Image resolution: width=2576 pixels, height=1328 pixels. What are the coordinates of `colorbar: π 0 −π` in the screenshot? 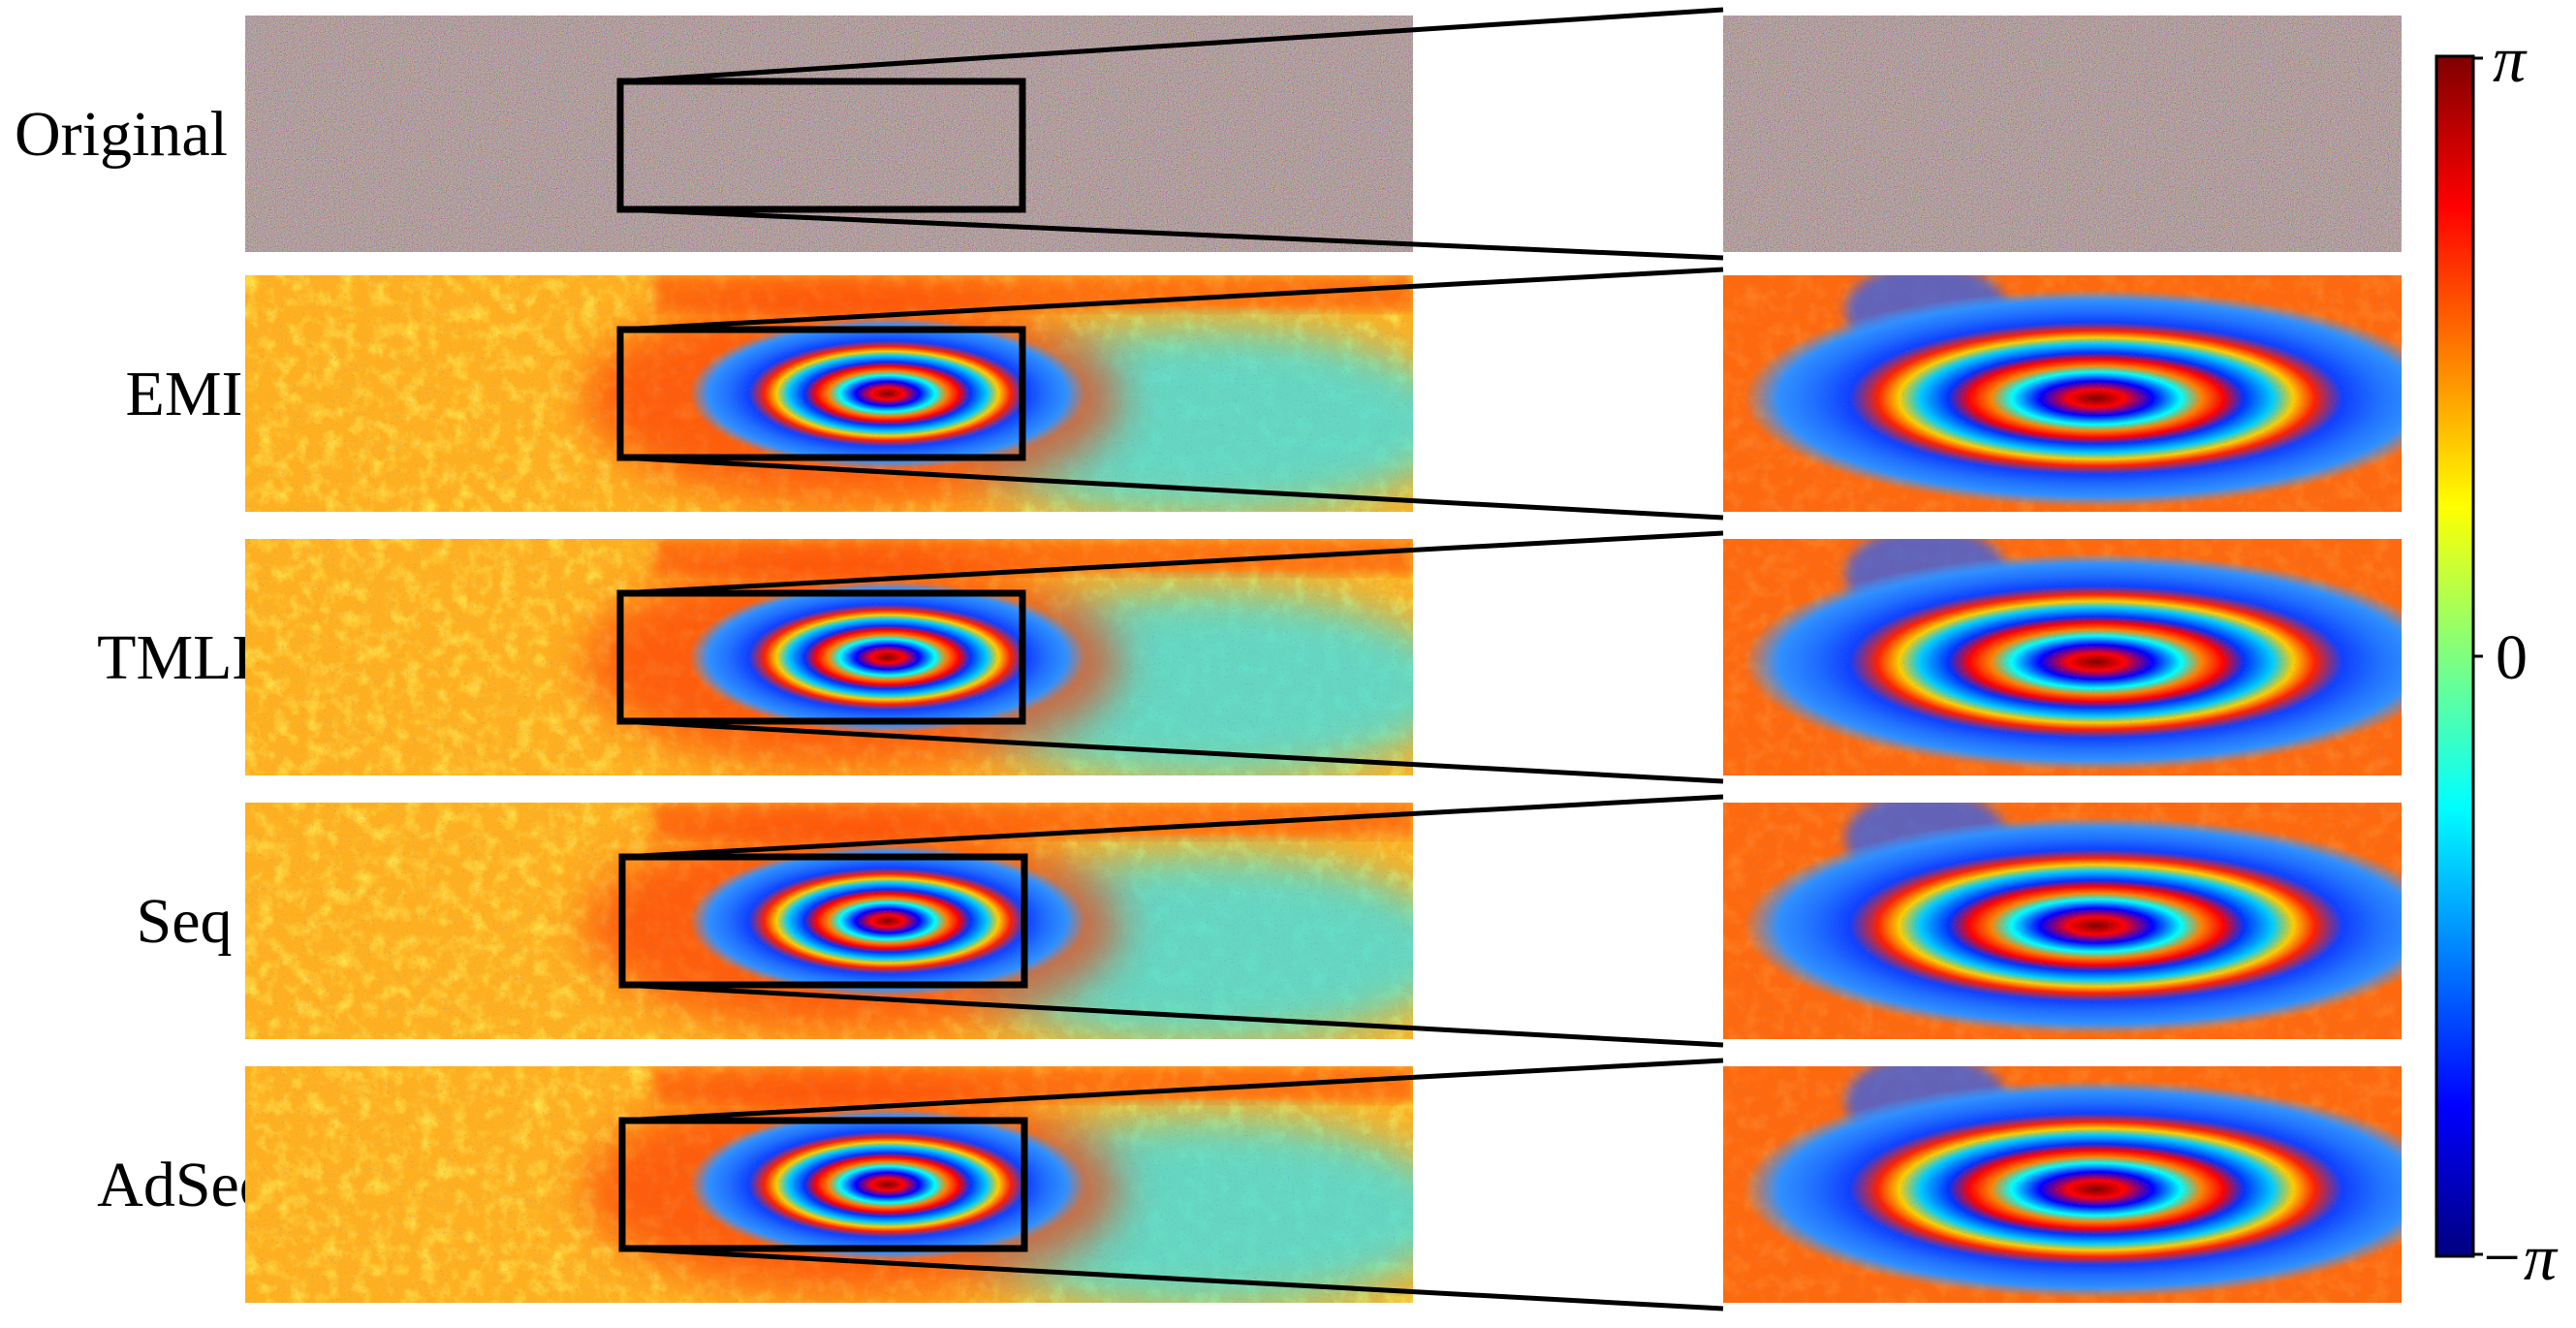 It's located at (2497, 658).